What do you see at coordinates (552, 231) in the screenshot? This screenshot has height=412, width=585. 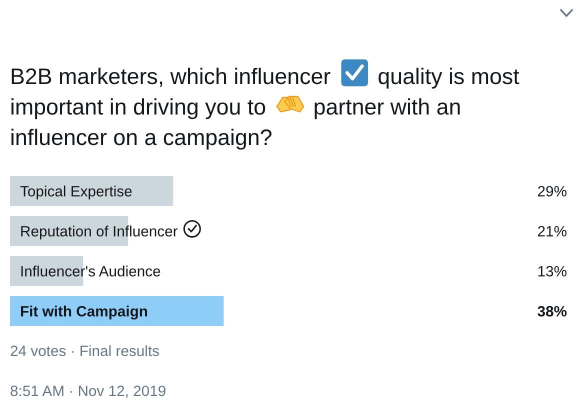 I see `data-label: 21%` at bounding box center [552, 231].